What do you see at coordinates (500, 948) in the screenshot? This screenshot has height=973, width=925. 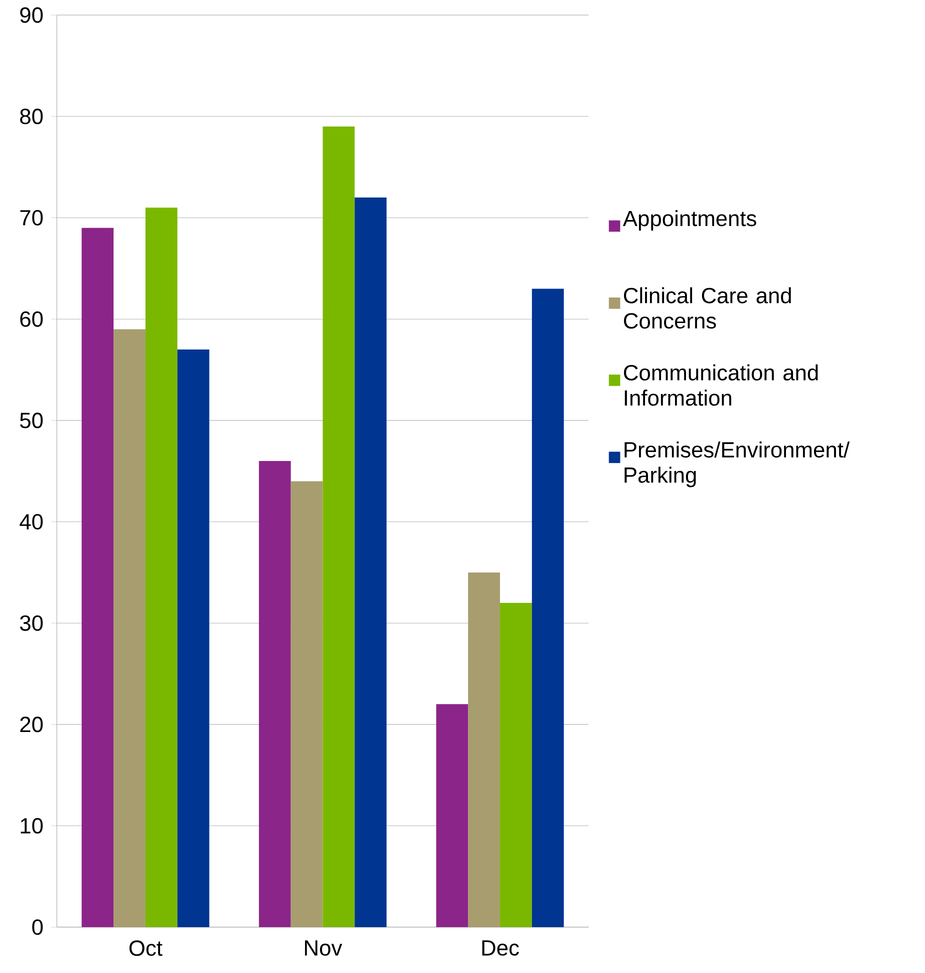 I see `x-tick-label: Dec` at bounding box center [500, 948].